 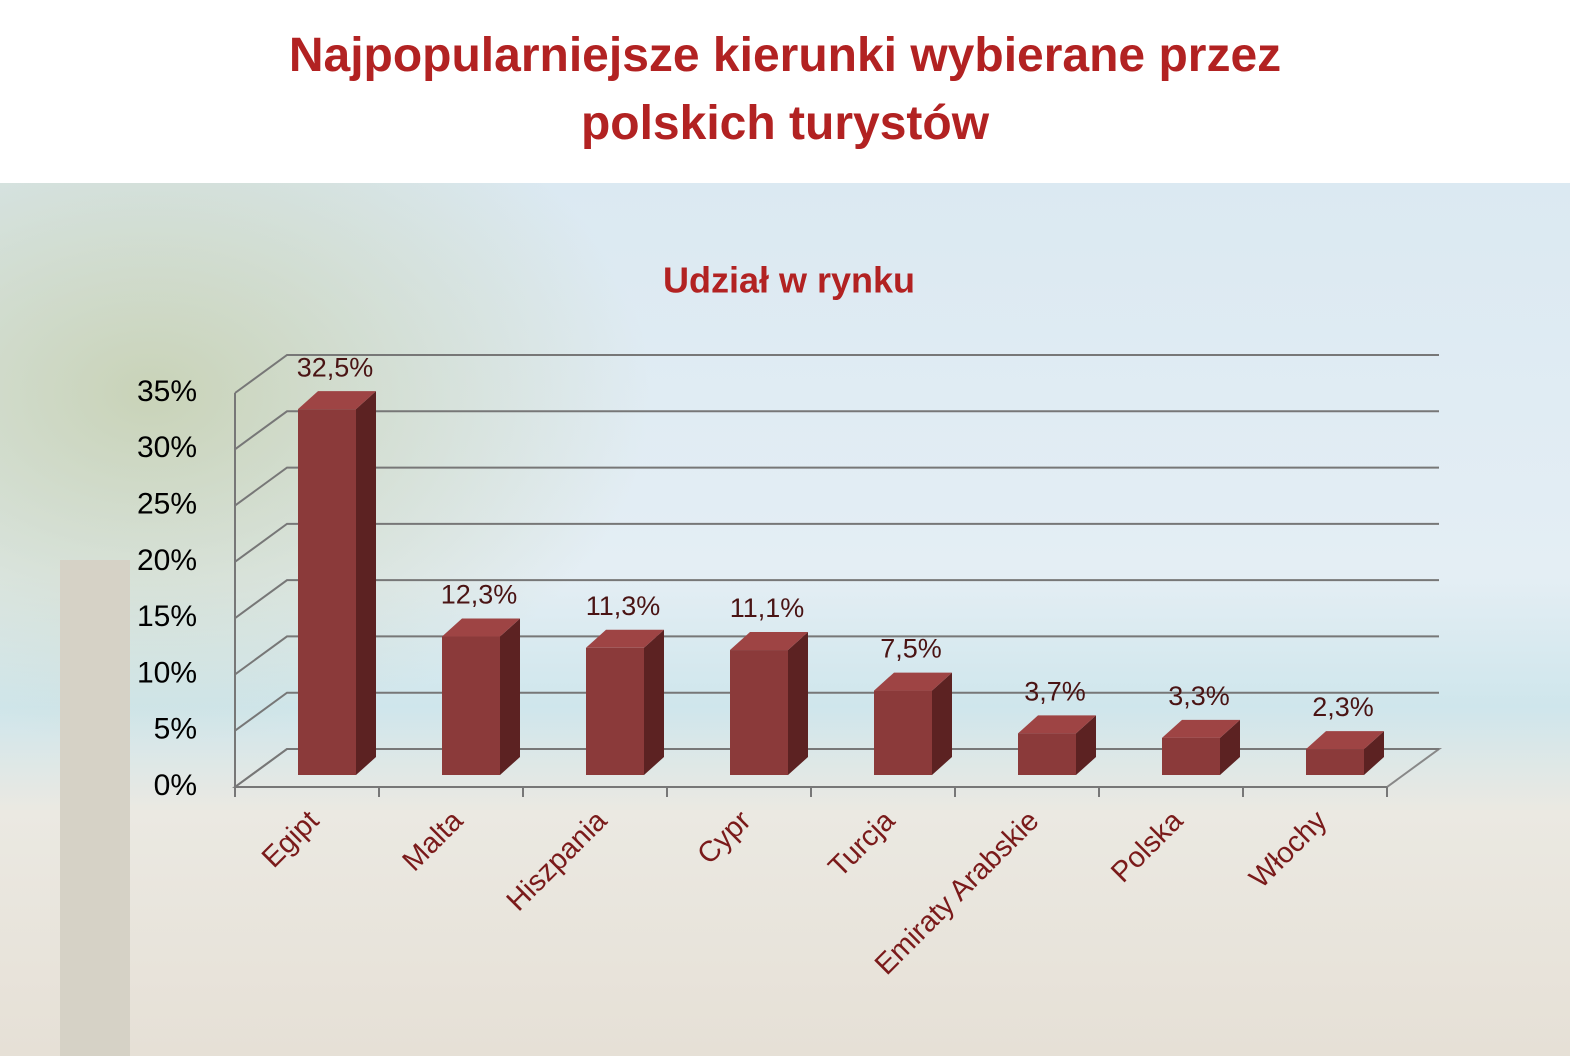 I want to click on y-tick-label: 0%, so click(x=175, y=785).